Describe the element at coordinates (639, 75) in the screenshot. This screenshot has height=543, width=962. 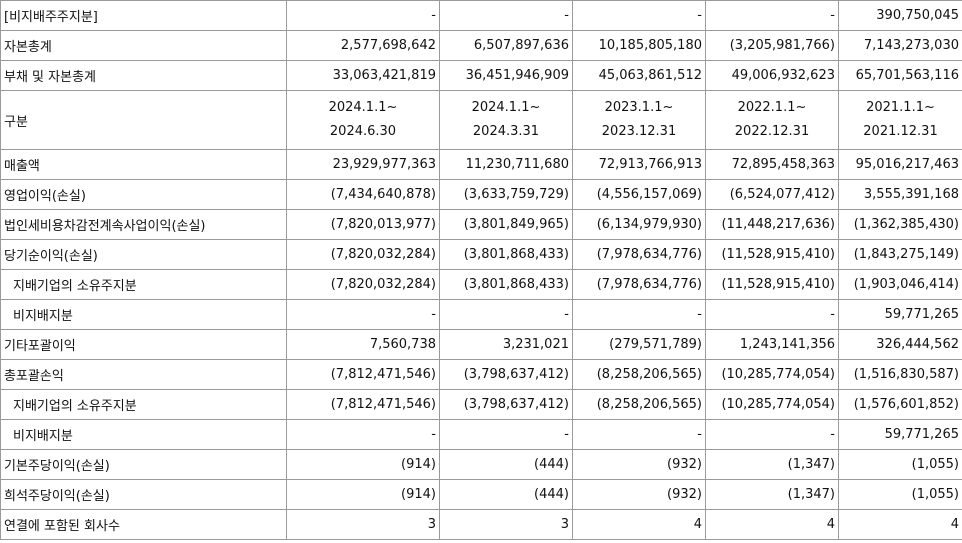
I see `value-cell: 45,063,861,512` at that location.